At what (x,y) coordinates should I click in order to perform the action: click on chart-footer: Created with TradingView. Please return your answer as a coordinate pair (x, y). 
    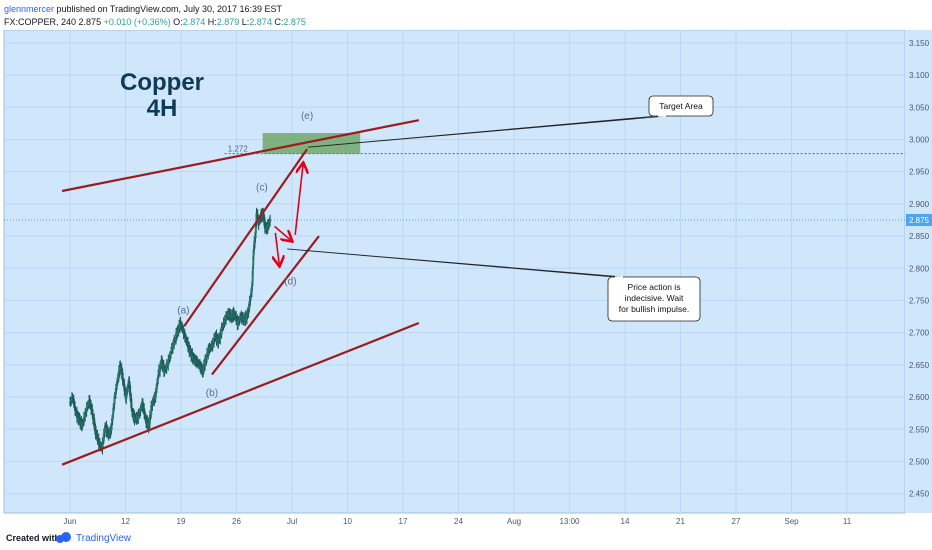
    Looking at the image, I should click on (466, 539).